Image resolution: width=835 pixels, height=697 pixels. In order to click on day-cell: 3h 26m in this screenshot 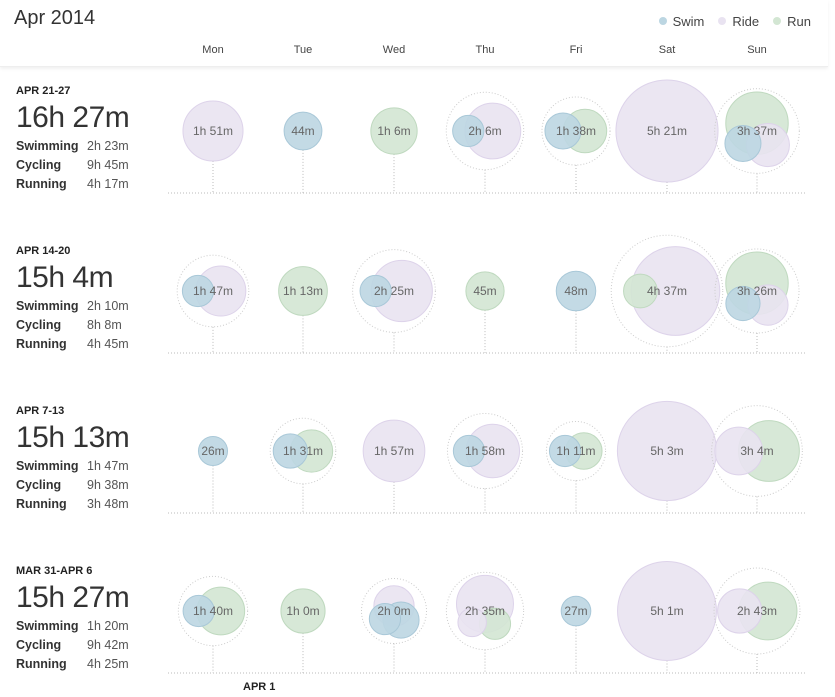, I will do `click(757, 300)`.